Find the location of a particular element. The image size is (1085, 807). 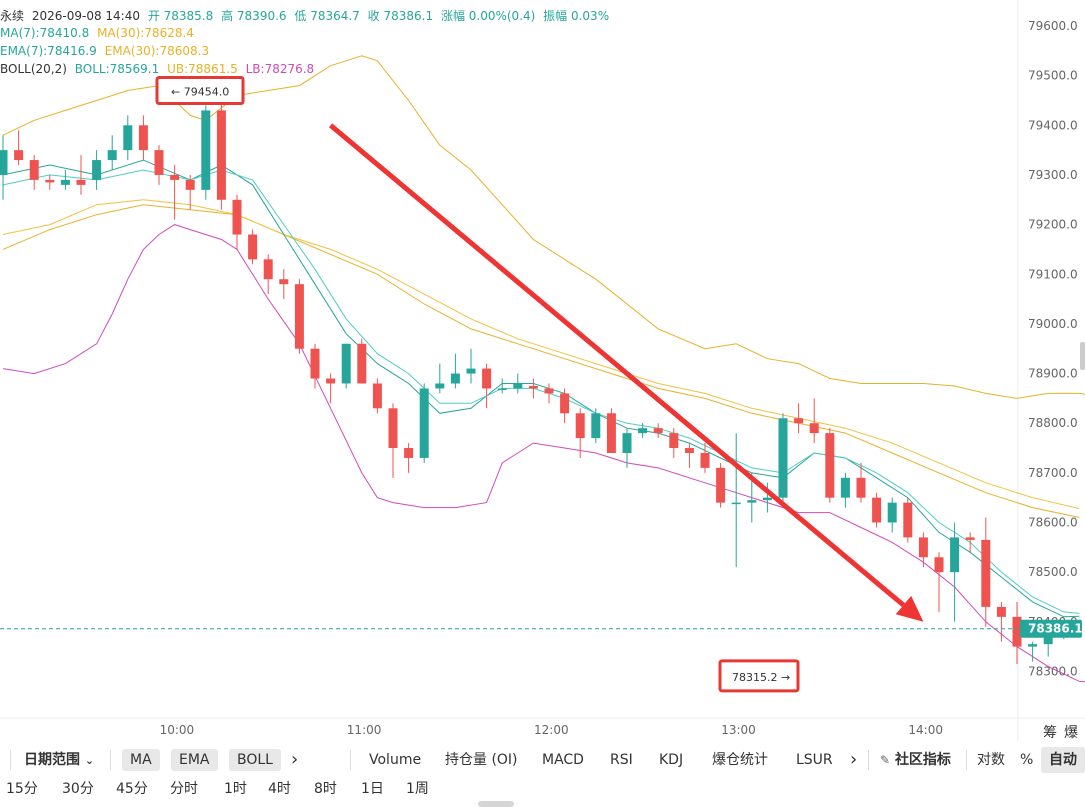

percent-scale-toggle: % is located at coordinates (1027, 760).